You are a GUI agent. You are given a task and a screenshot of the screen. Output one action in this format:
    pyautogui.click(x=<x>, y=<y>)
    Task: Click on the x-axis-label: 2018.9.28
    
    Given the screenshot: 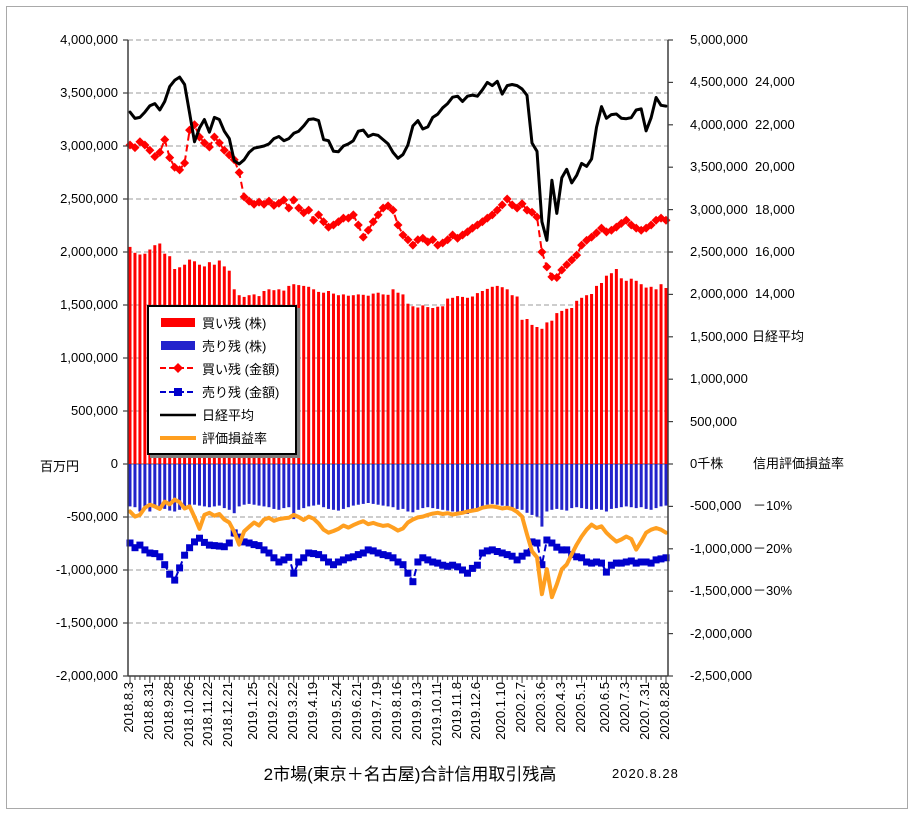 What is the action you would take?
    pyautogui.click(x=168, y=711)
    